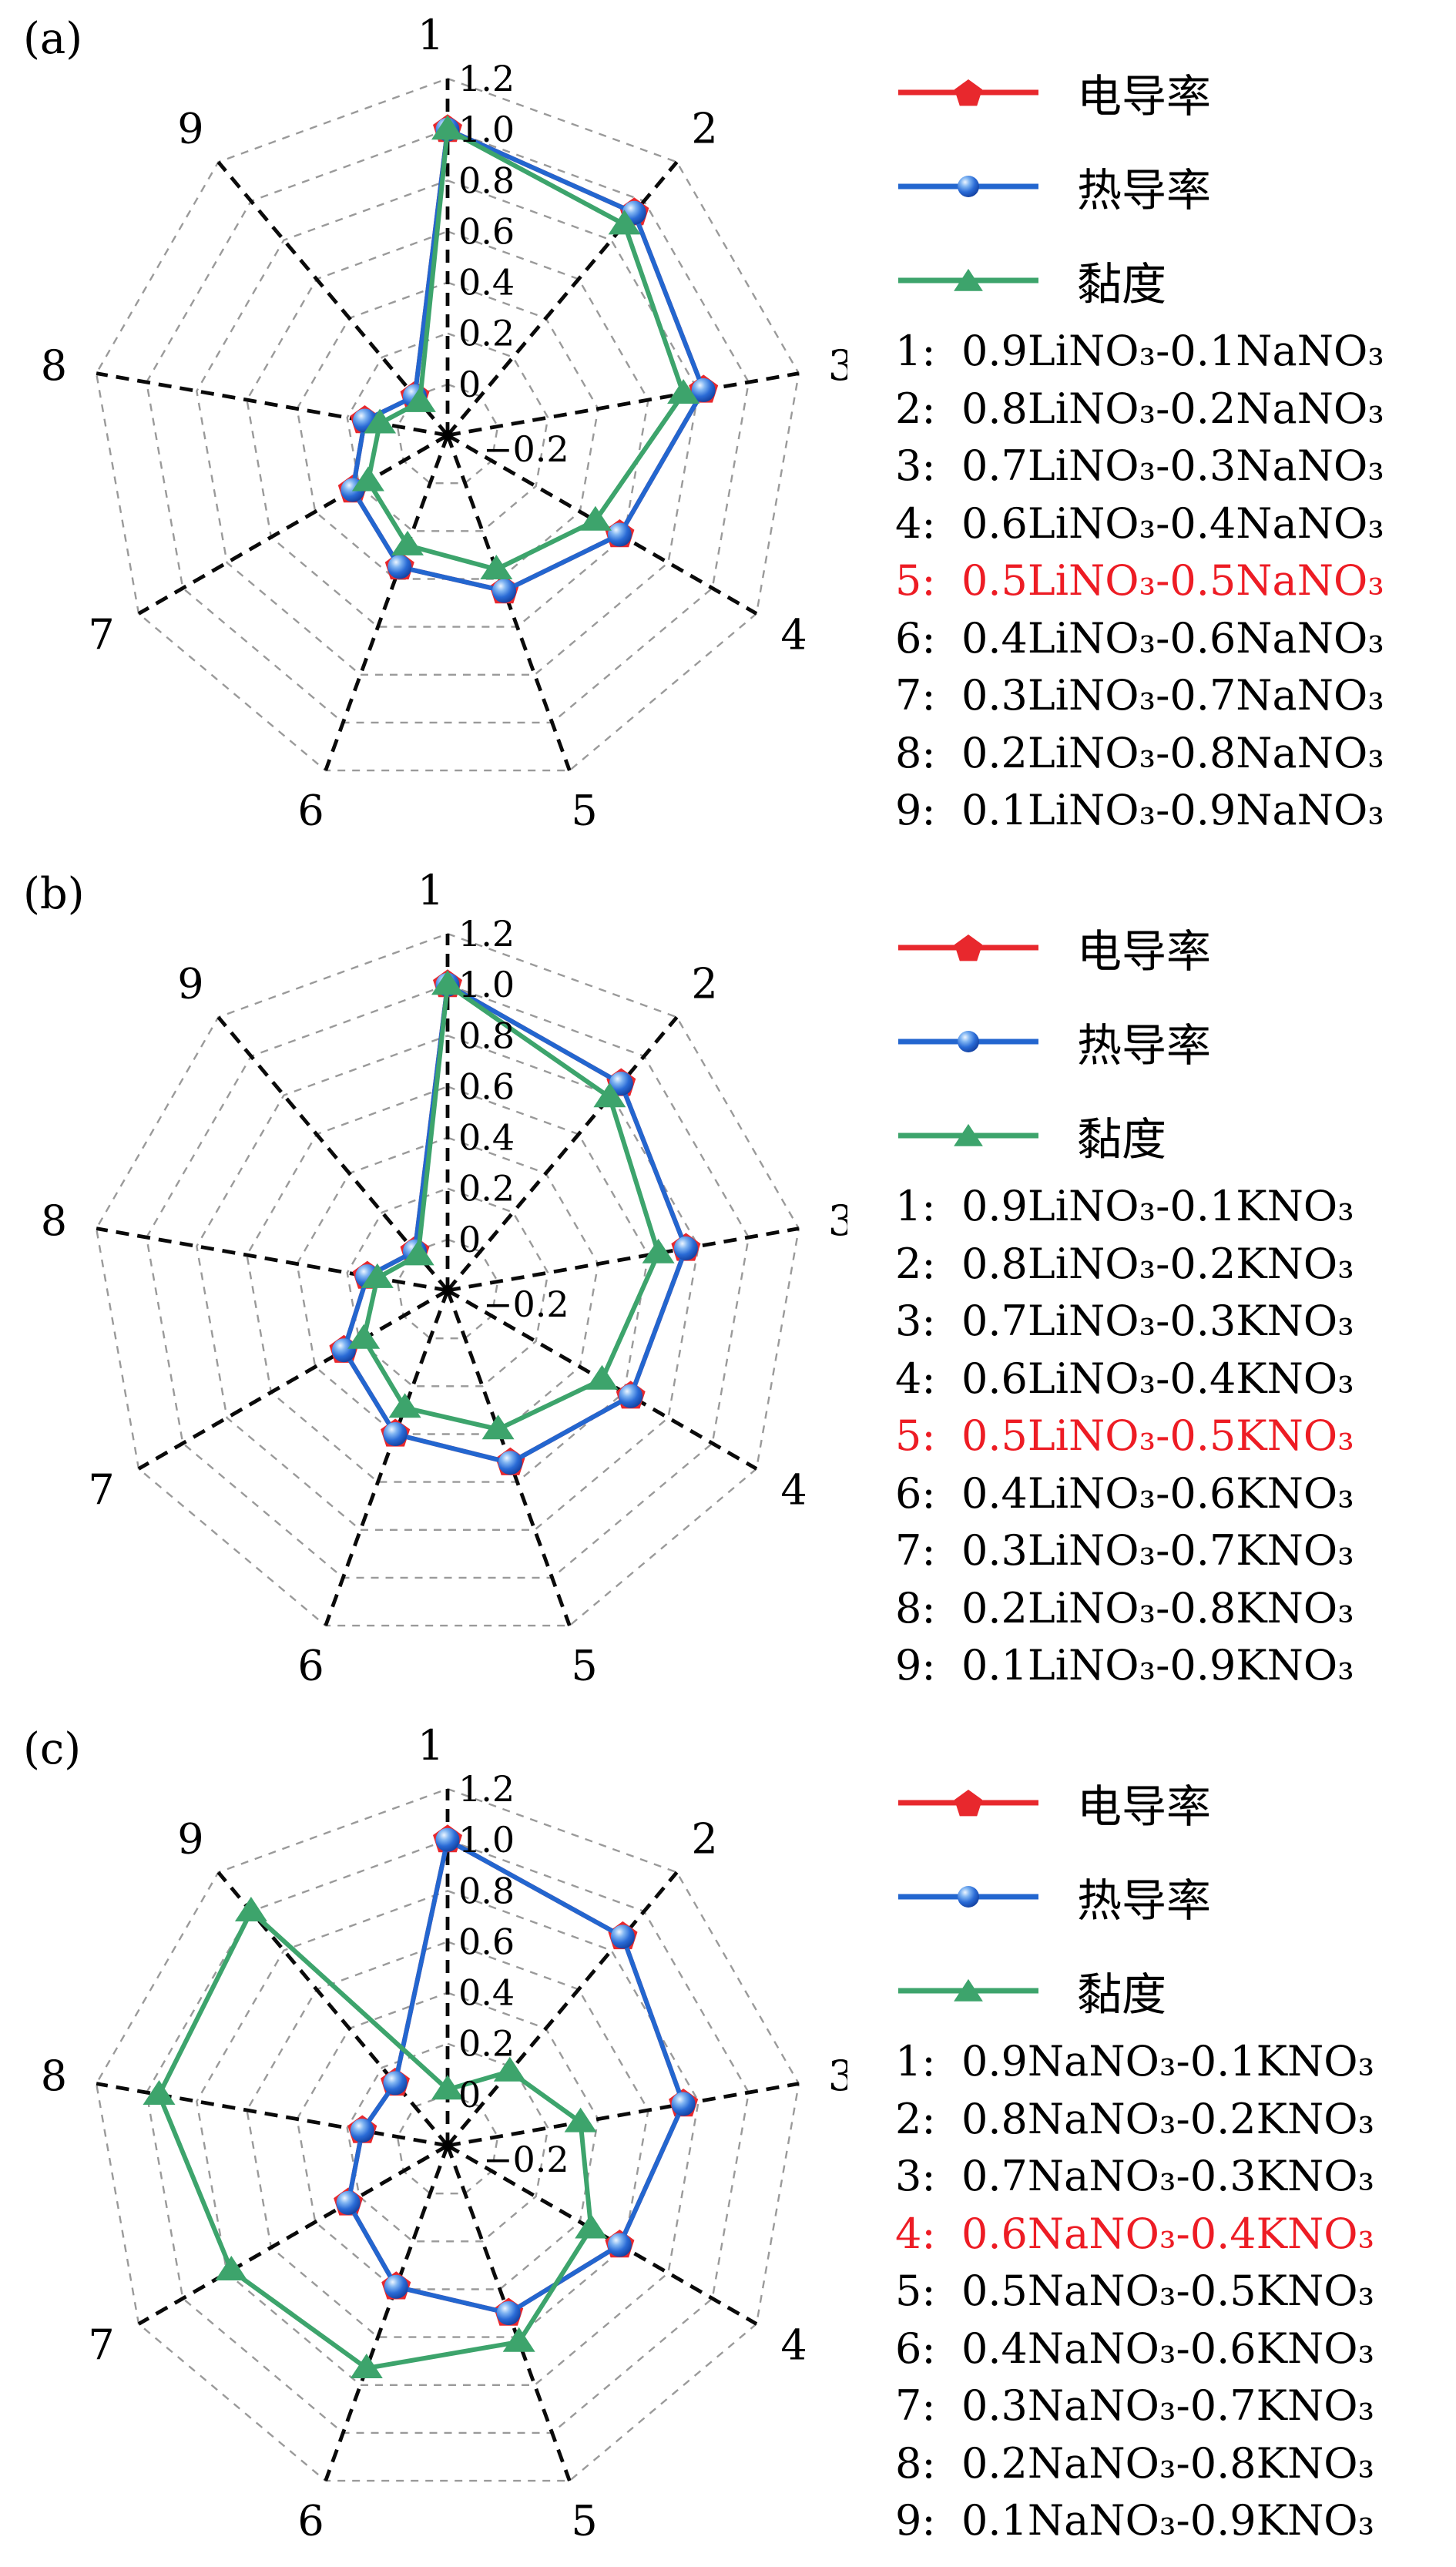  I want to click on legend-item-thermal-conductivity: 热导率, so click(1053, 189).